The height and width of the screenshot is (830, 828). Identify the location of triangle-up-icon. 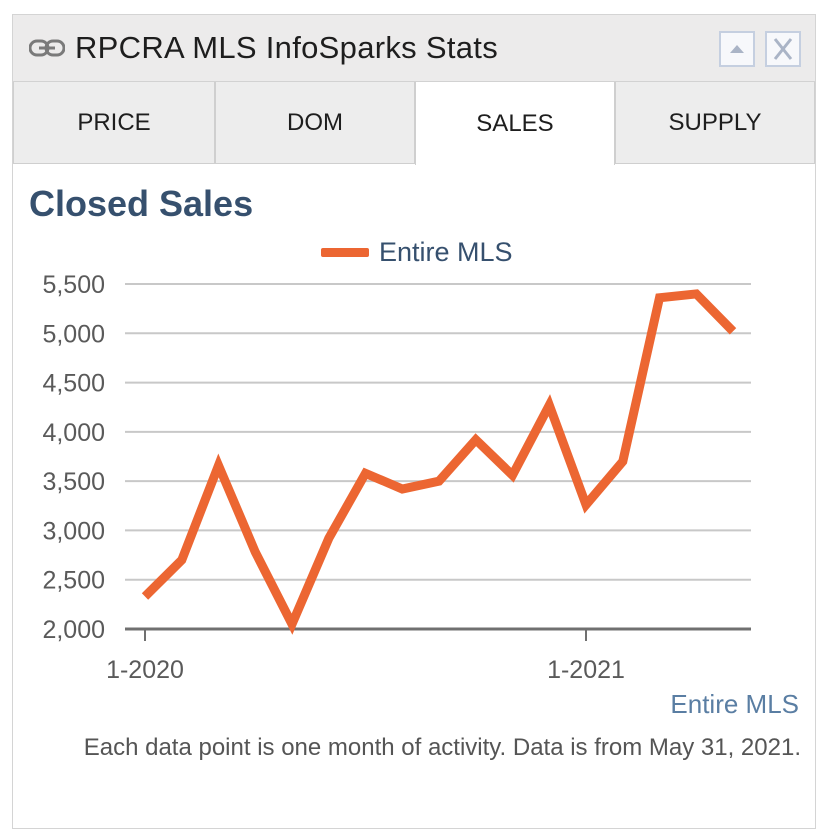
(737, 49).